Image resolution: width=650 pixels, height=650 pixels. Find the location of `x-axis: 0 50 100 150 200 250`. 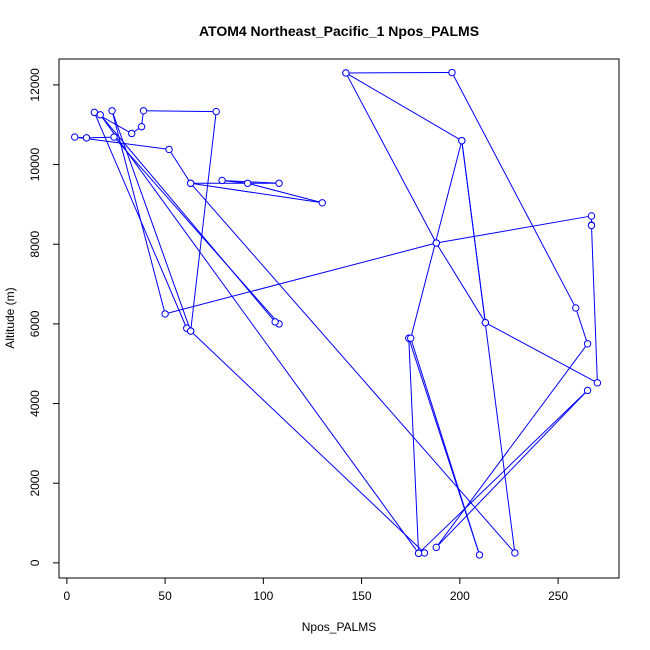

x-axis: 0 50 100 150 200 250 is located at coordinates (316, 590).